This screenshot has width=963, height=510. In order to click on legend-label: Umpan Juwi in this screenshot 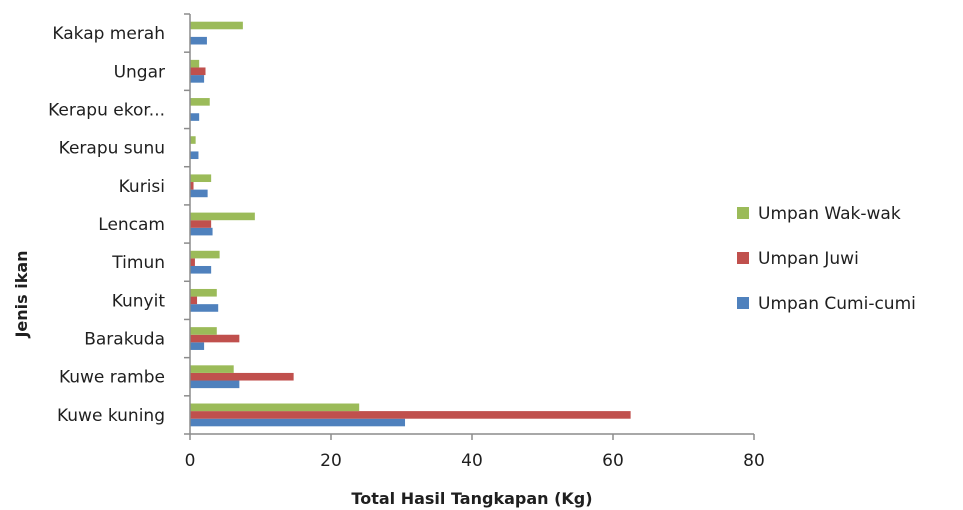, I will do `click(808, 259)`.